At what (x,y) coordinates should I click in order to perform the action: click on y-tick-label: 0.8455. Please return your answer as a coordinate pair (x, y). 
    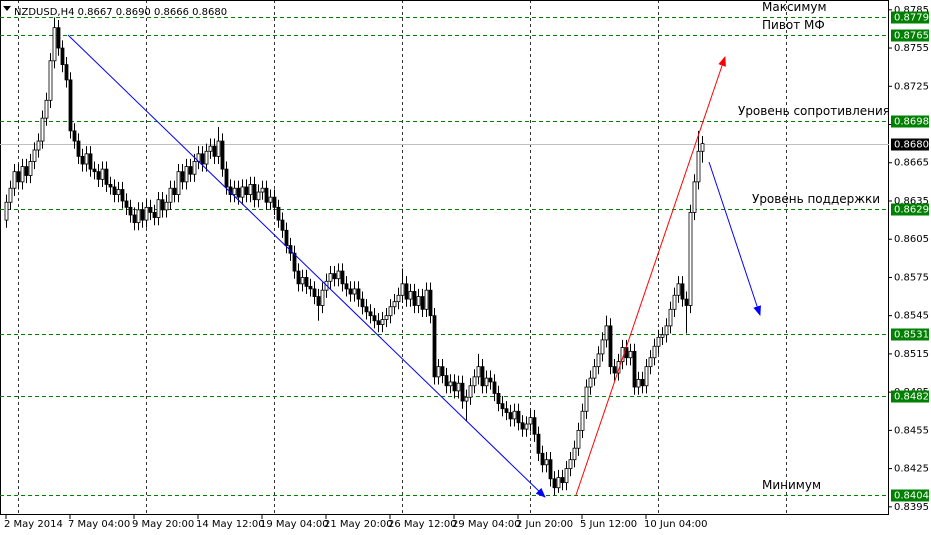
    Looking at the image, I should click on (911, 430).